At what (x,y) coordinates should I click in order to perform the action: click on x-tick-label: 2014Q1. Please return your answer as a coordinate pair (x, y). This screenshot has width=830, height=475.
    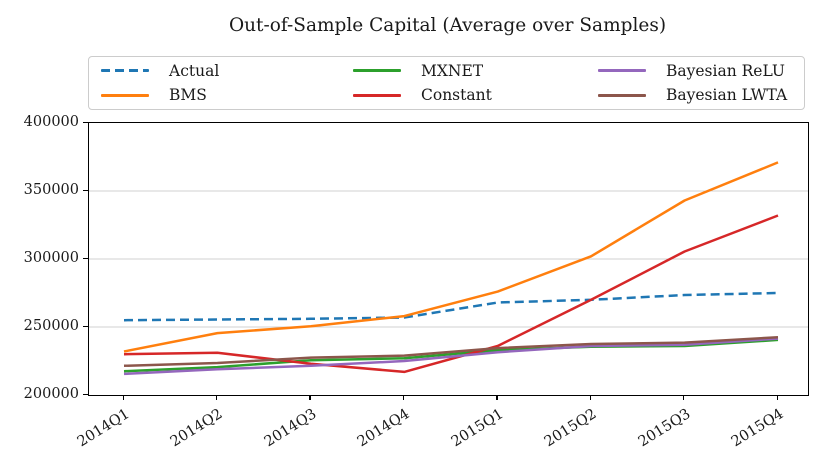
    Looking at the image, I should click on (103, 428).